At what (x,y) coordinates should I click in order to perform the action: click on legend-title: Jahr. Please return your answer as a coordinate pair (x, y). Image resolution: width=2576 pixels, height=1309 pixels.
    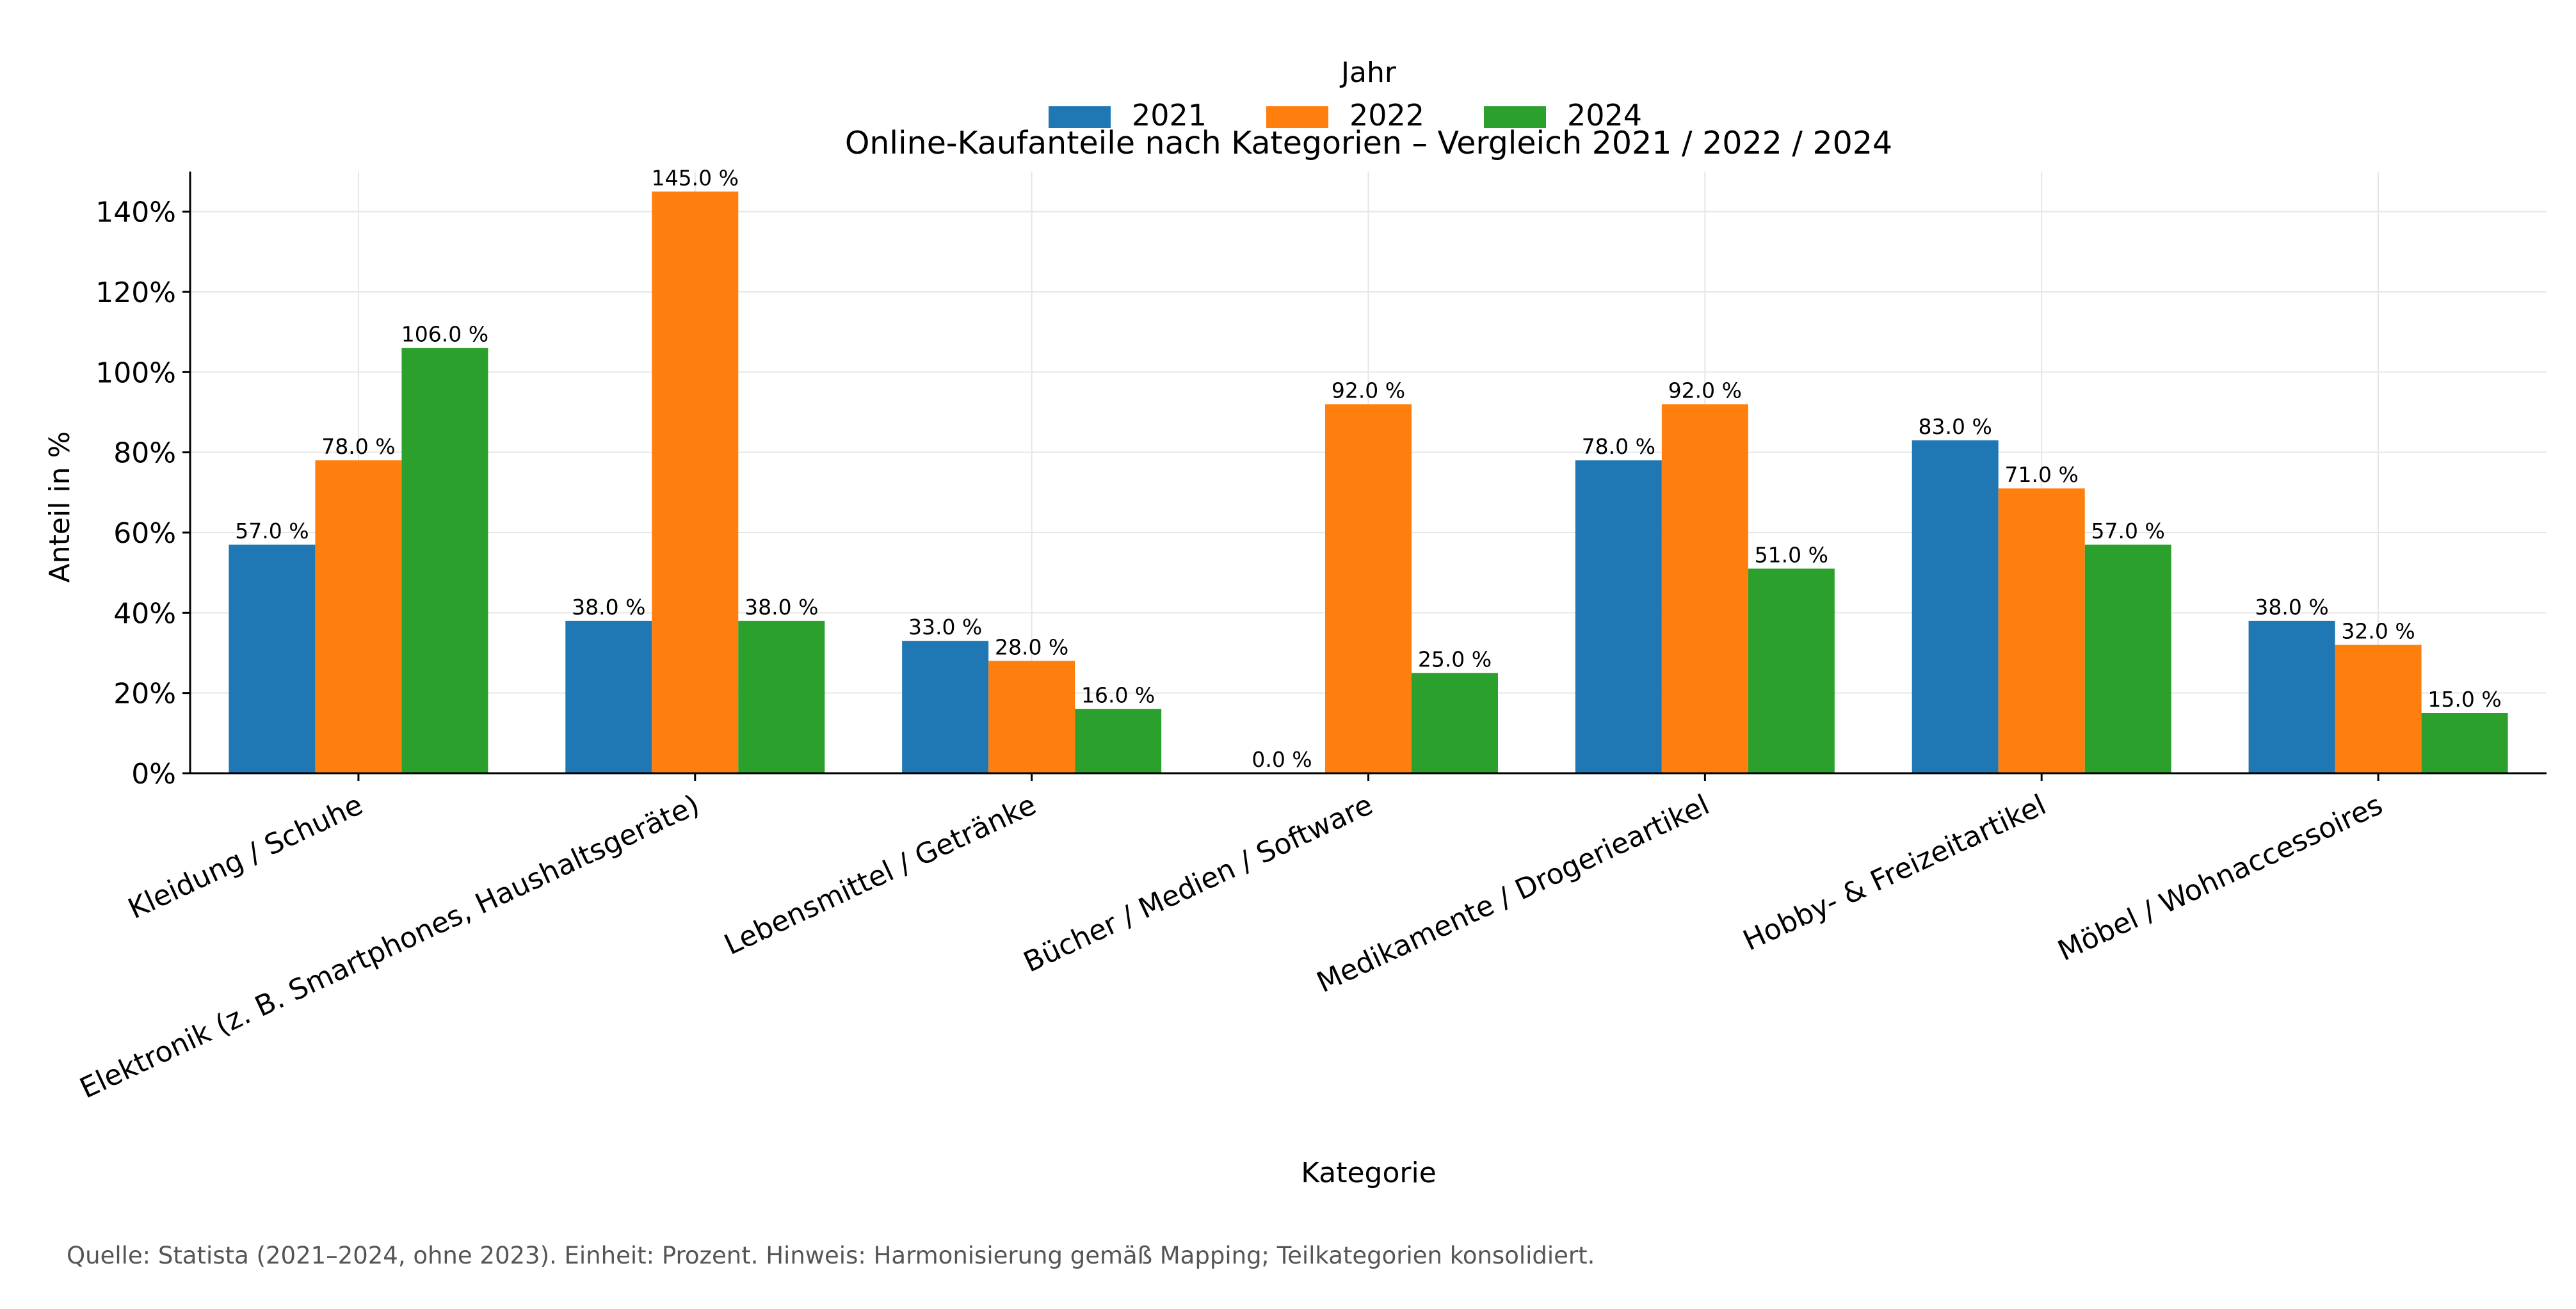
    Looking at the image, I should click on (1368, 72).